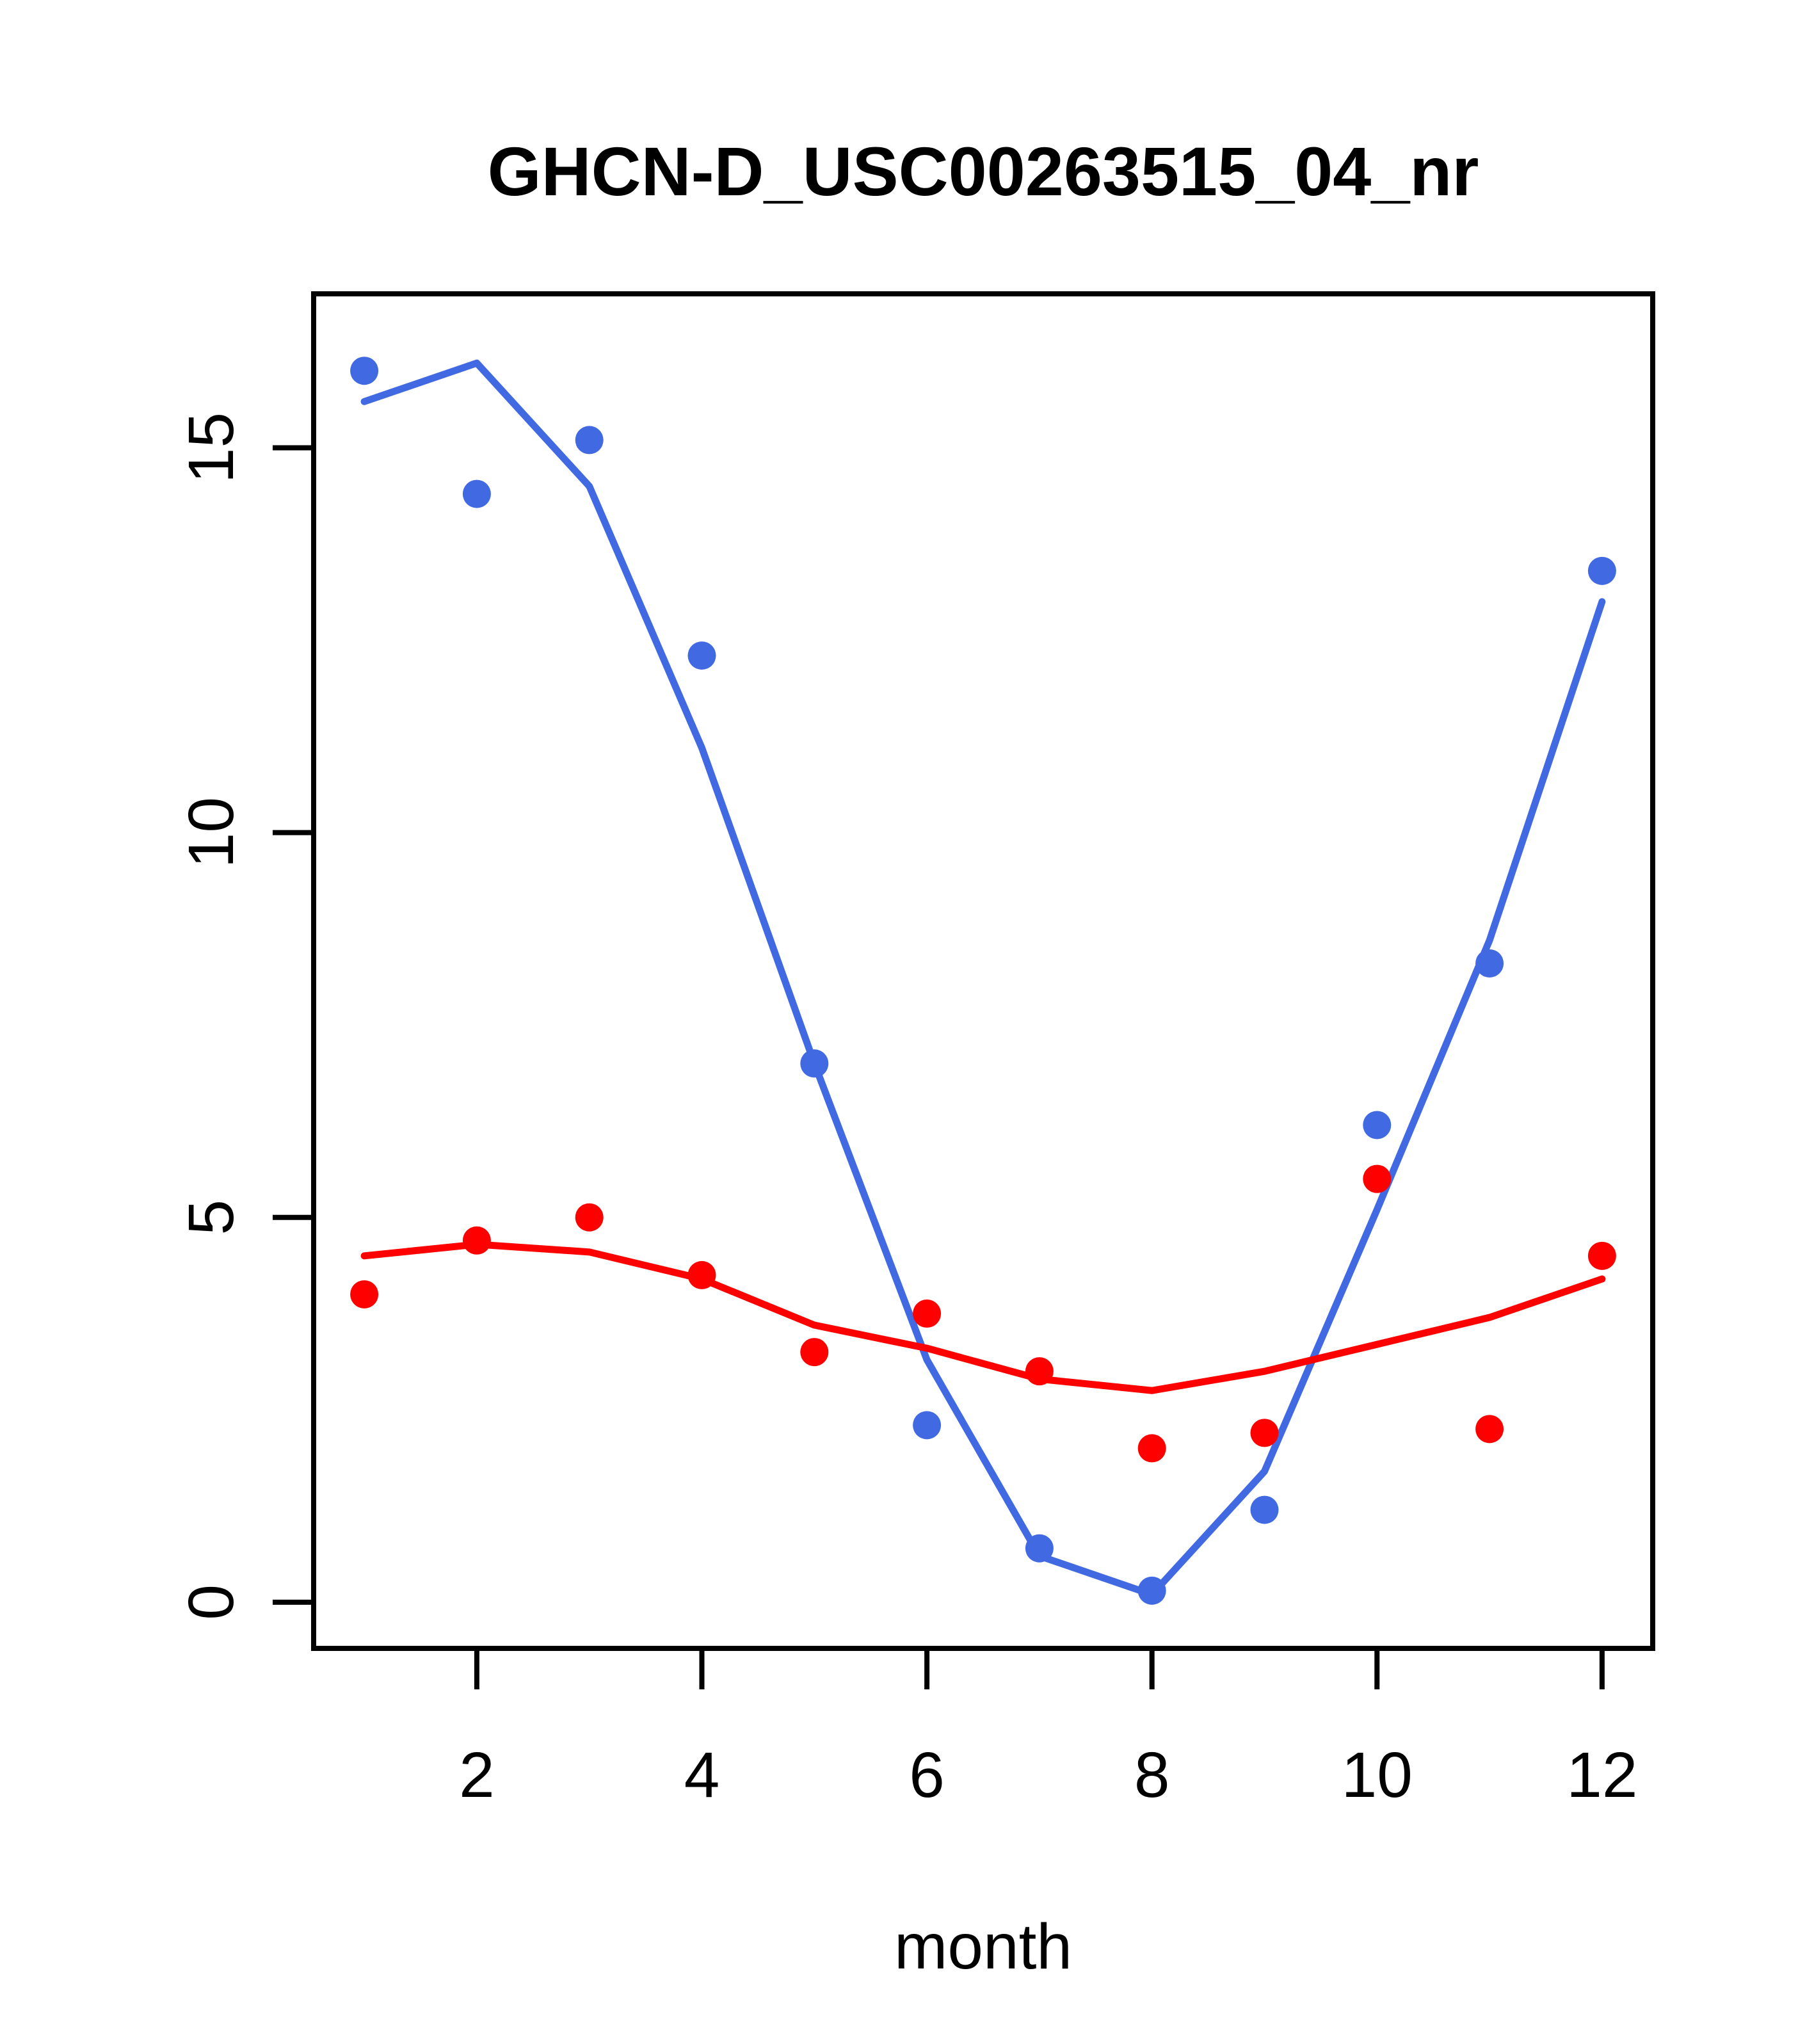  I want to click on x-tick-label: 2, so click(477, 1775).